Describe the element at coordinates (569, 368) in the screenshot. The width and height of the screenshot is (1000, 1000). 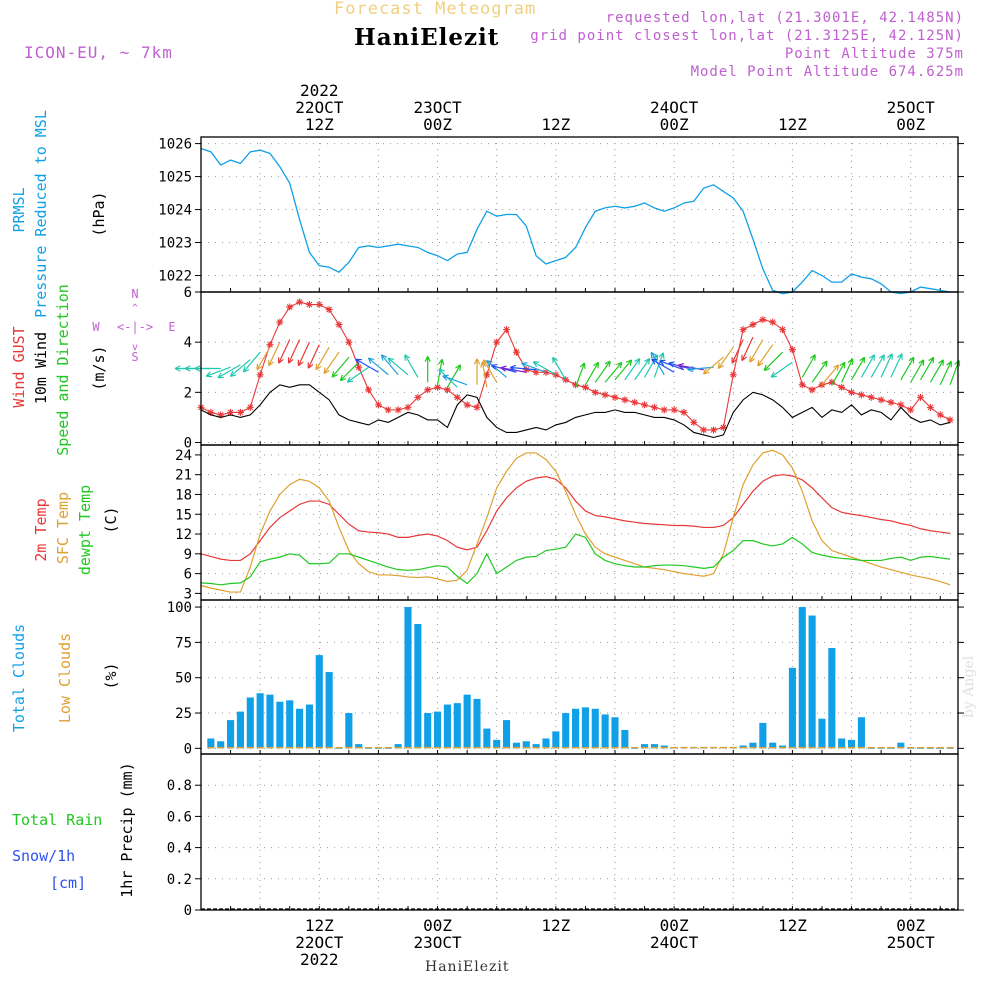
I see `panel-wind: 0 2 4 6` at that location.